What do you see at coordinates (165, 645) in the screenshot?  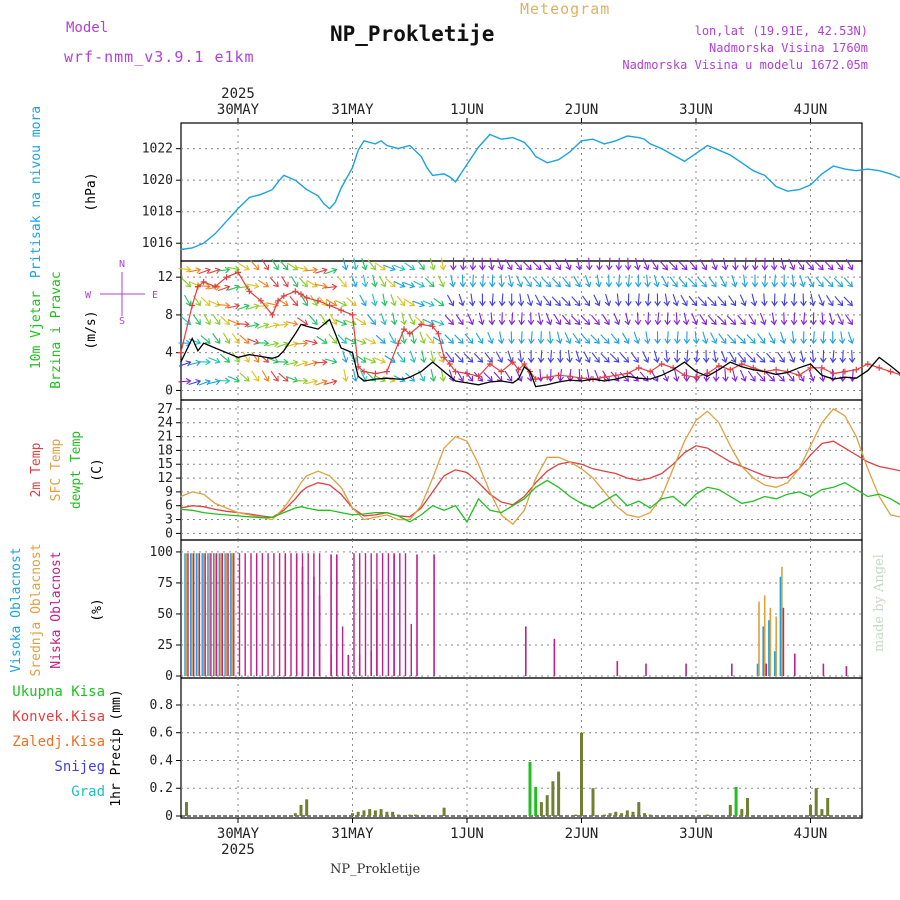 I see `y-tick-label: 25` at bounding box center [165, 645].